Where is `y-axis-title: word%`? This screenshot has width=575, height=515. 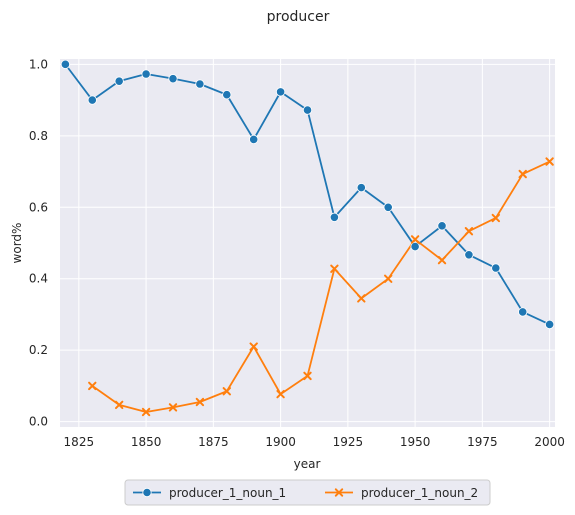
y-axis-title: word% is located at coordinates (17, 243).